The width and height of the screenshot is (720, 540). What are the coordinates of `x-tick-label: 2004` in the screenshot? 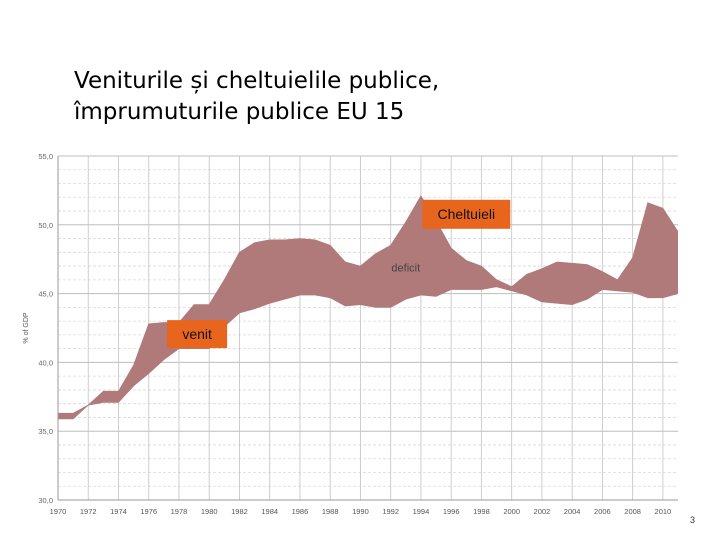 It's located at (572, 511).